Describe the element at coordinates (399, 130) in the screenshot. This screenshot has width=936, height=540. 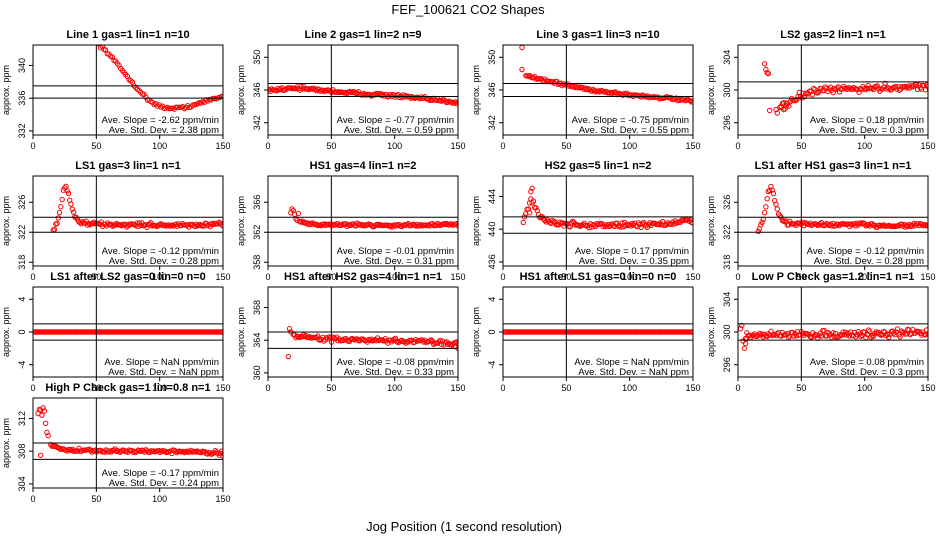
I see `std-dev-annotation: Ave. Std. Dev. = 0.59 ppm` at that location.